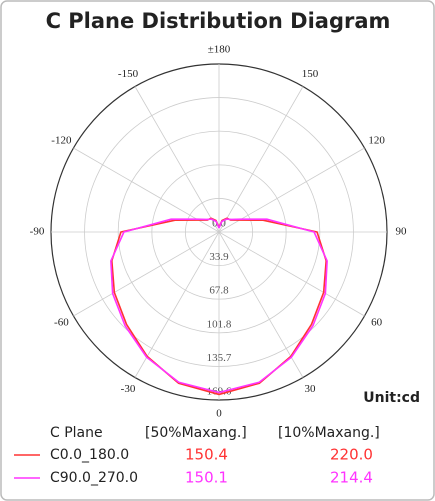 This screenshot has width=435, height=501. What do you see at coordinates (61, 141) in the screenshot?
I see `theta-tick-label: -120` at bounding box center [61, 141].